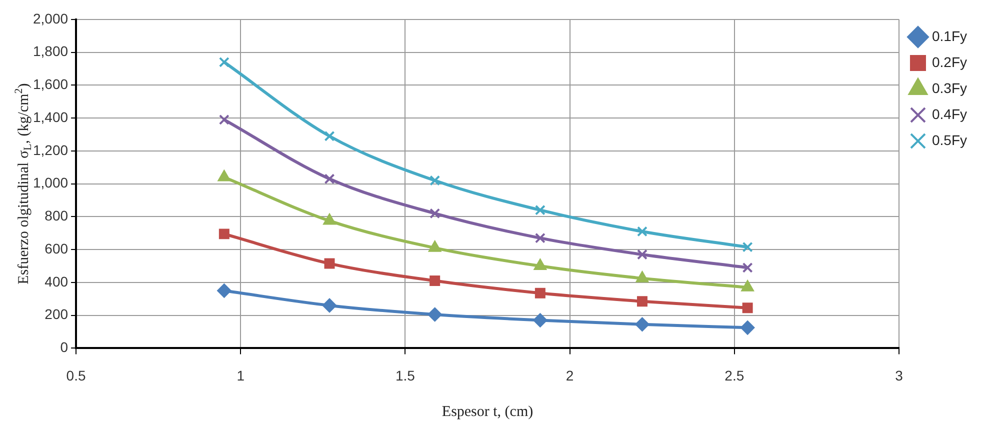 Image resolution: width=995 pixels, height=433 pixels. Describe the element at coordinates (50, 116) in the screenshot. I see `y-tick-label: 1,400` at that location.